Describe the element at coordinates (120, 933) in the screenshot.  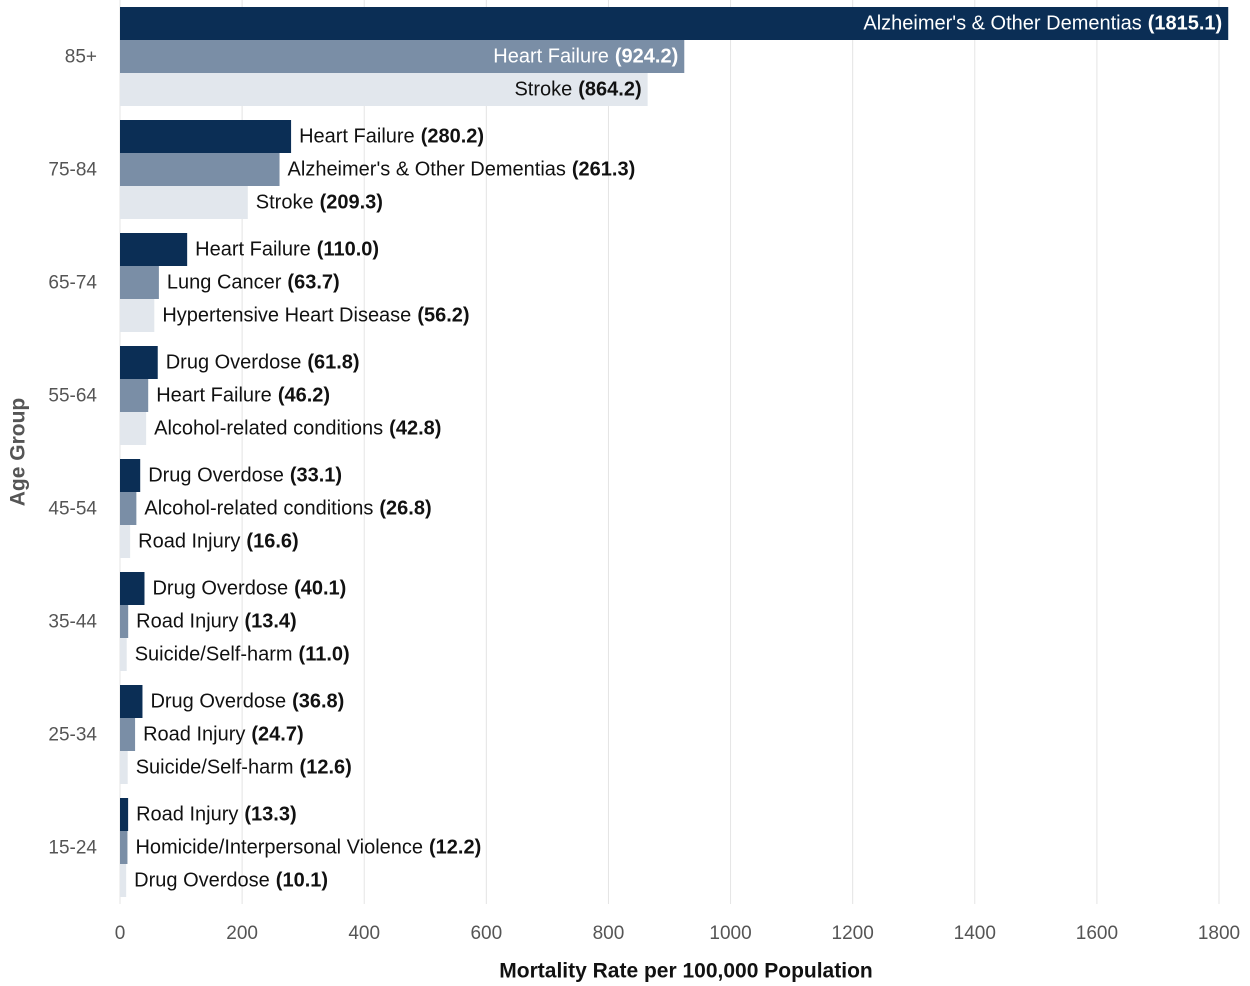
I see `x-tick-label: 0` at that location.